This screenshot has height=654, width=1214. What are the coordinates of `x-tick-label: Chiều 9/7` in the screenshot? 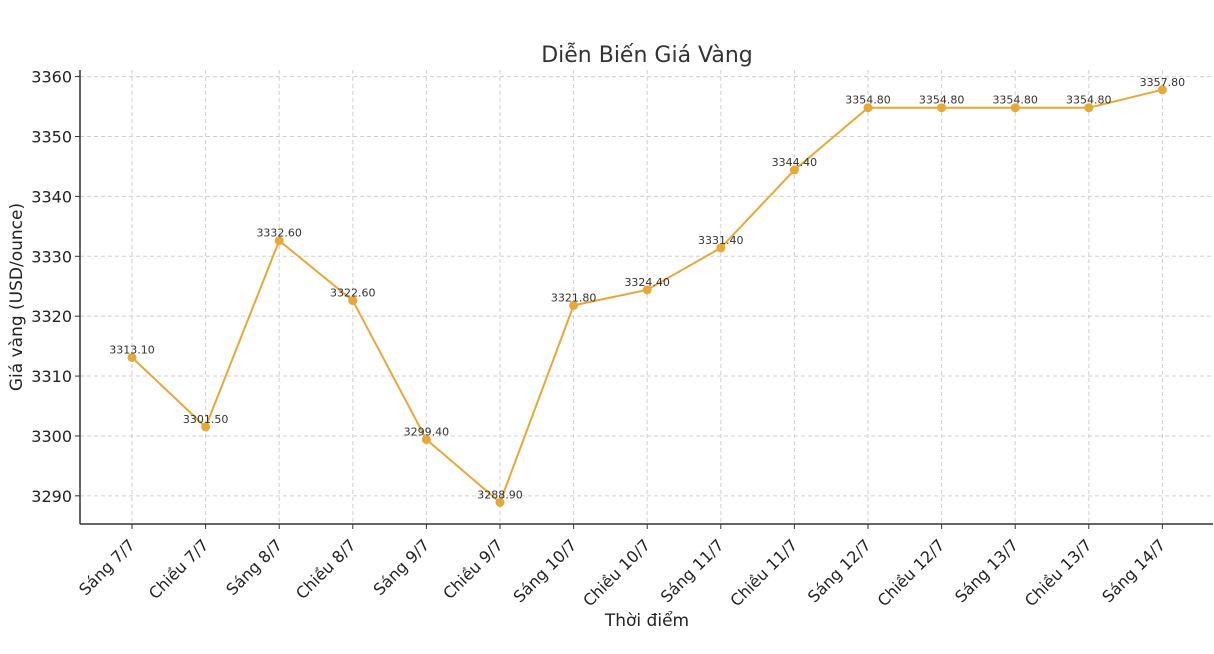 It's located at (473, 569).